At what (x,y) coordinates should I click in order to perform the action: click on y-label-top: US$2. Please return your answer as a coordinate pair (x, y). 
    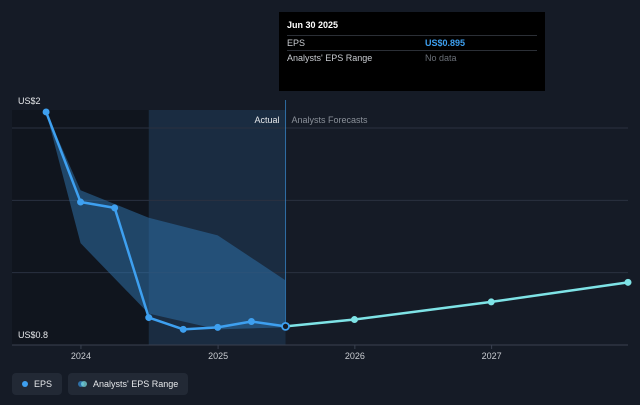
    Looking at the image, I should click on (29, 101).